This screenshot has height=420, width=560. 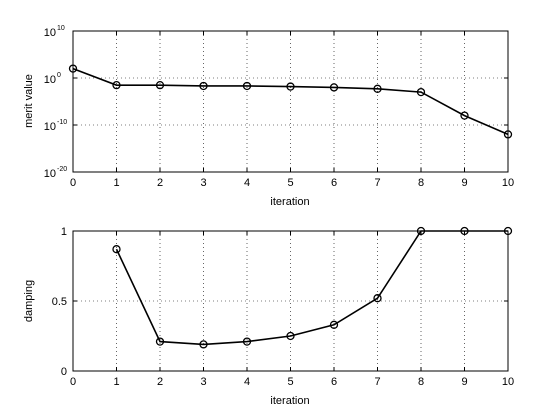 I want to click on merit-y-axis-label: merit value, so click(x=29, y=101).